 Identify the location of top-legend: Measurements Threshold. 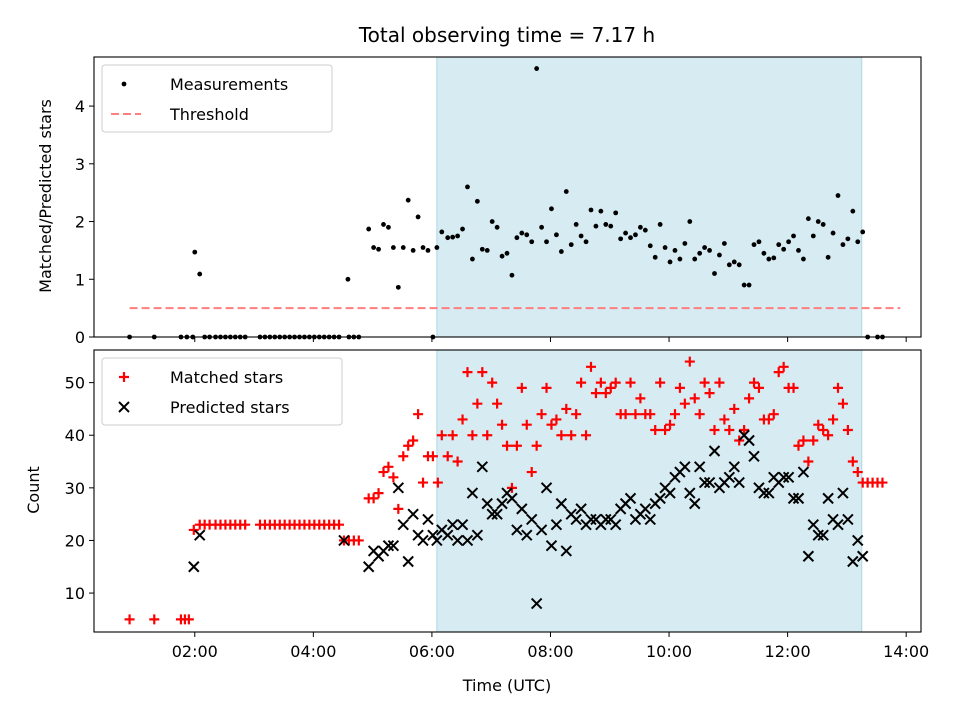
(217, 98).